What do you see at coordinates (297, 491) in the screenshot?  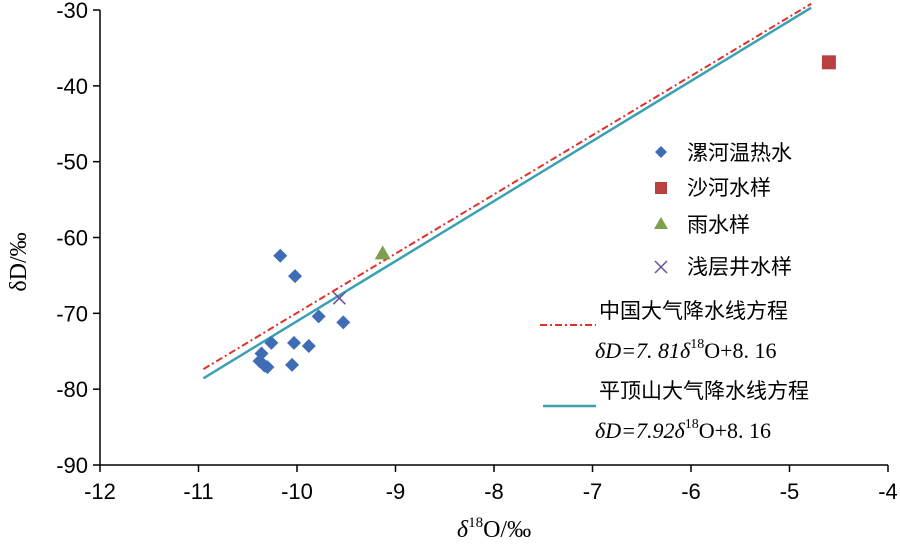 I see `x-tick-label: -10` at bounding box center [297, 491].